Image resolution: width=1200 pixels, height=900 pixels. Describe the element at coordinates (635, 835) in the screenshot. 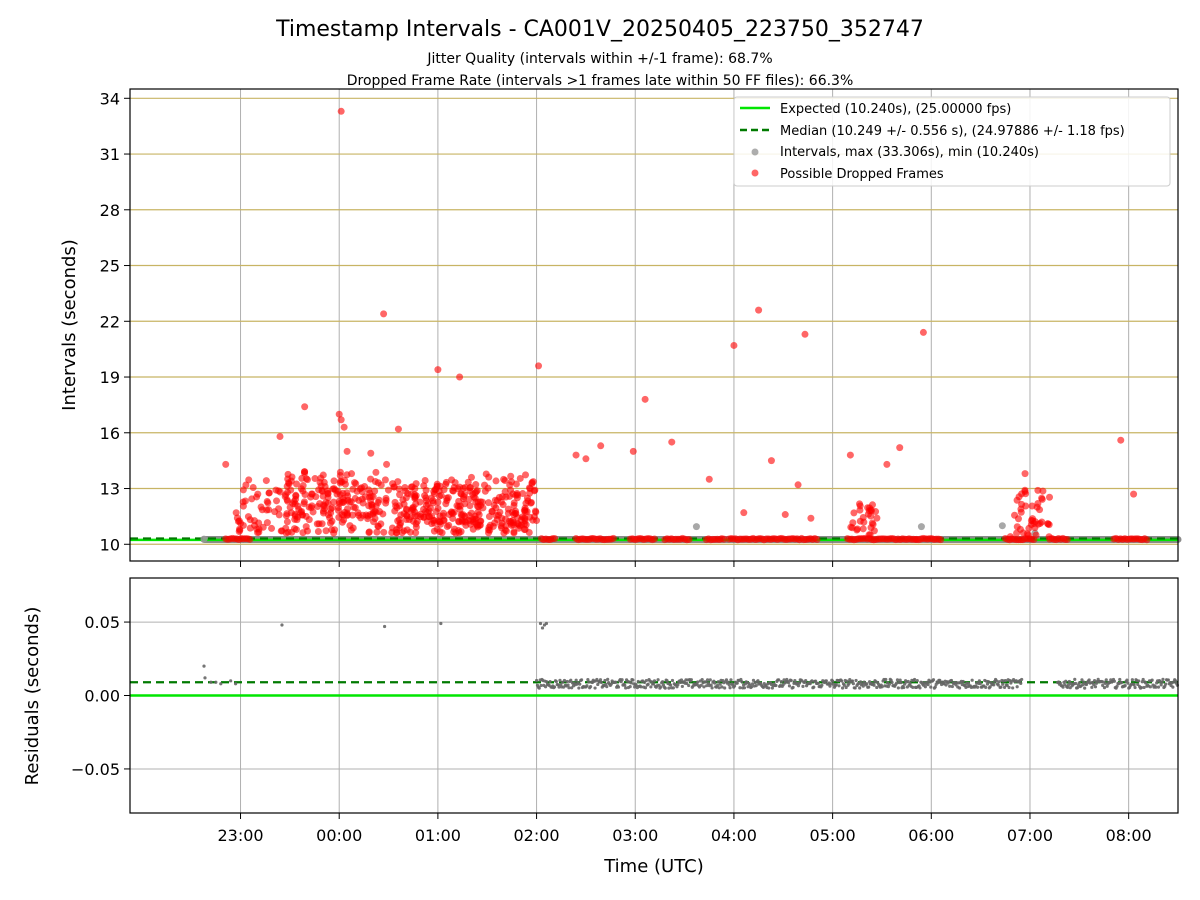

I see `x-tick-label: 03:00` at that location.